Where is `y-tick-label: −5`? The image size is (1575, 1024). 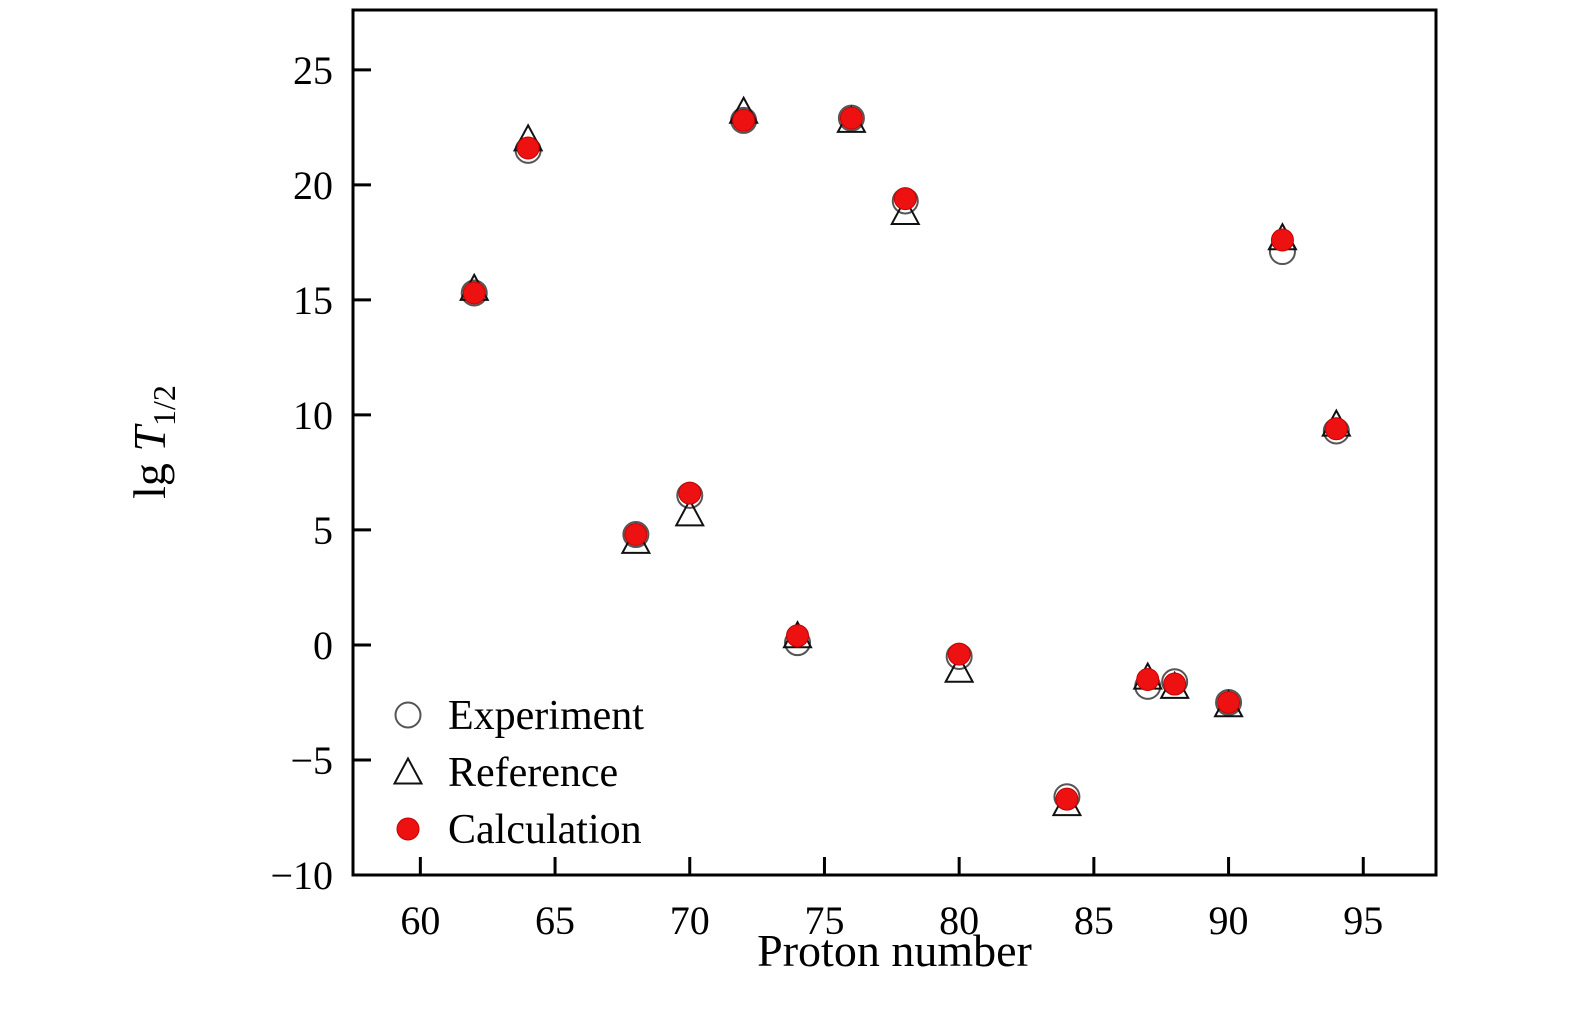 y-tick-label: −5 is located at coordinates (311, 760).